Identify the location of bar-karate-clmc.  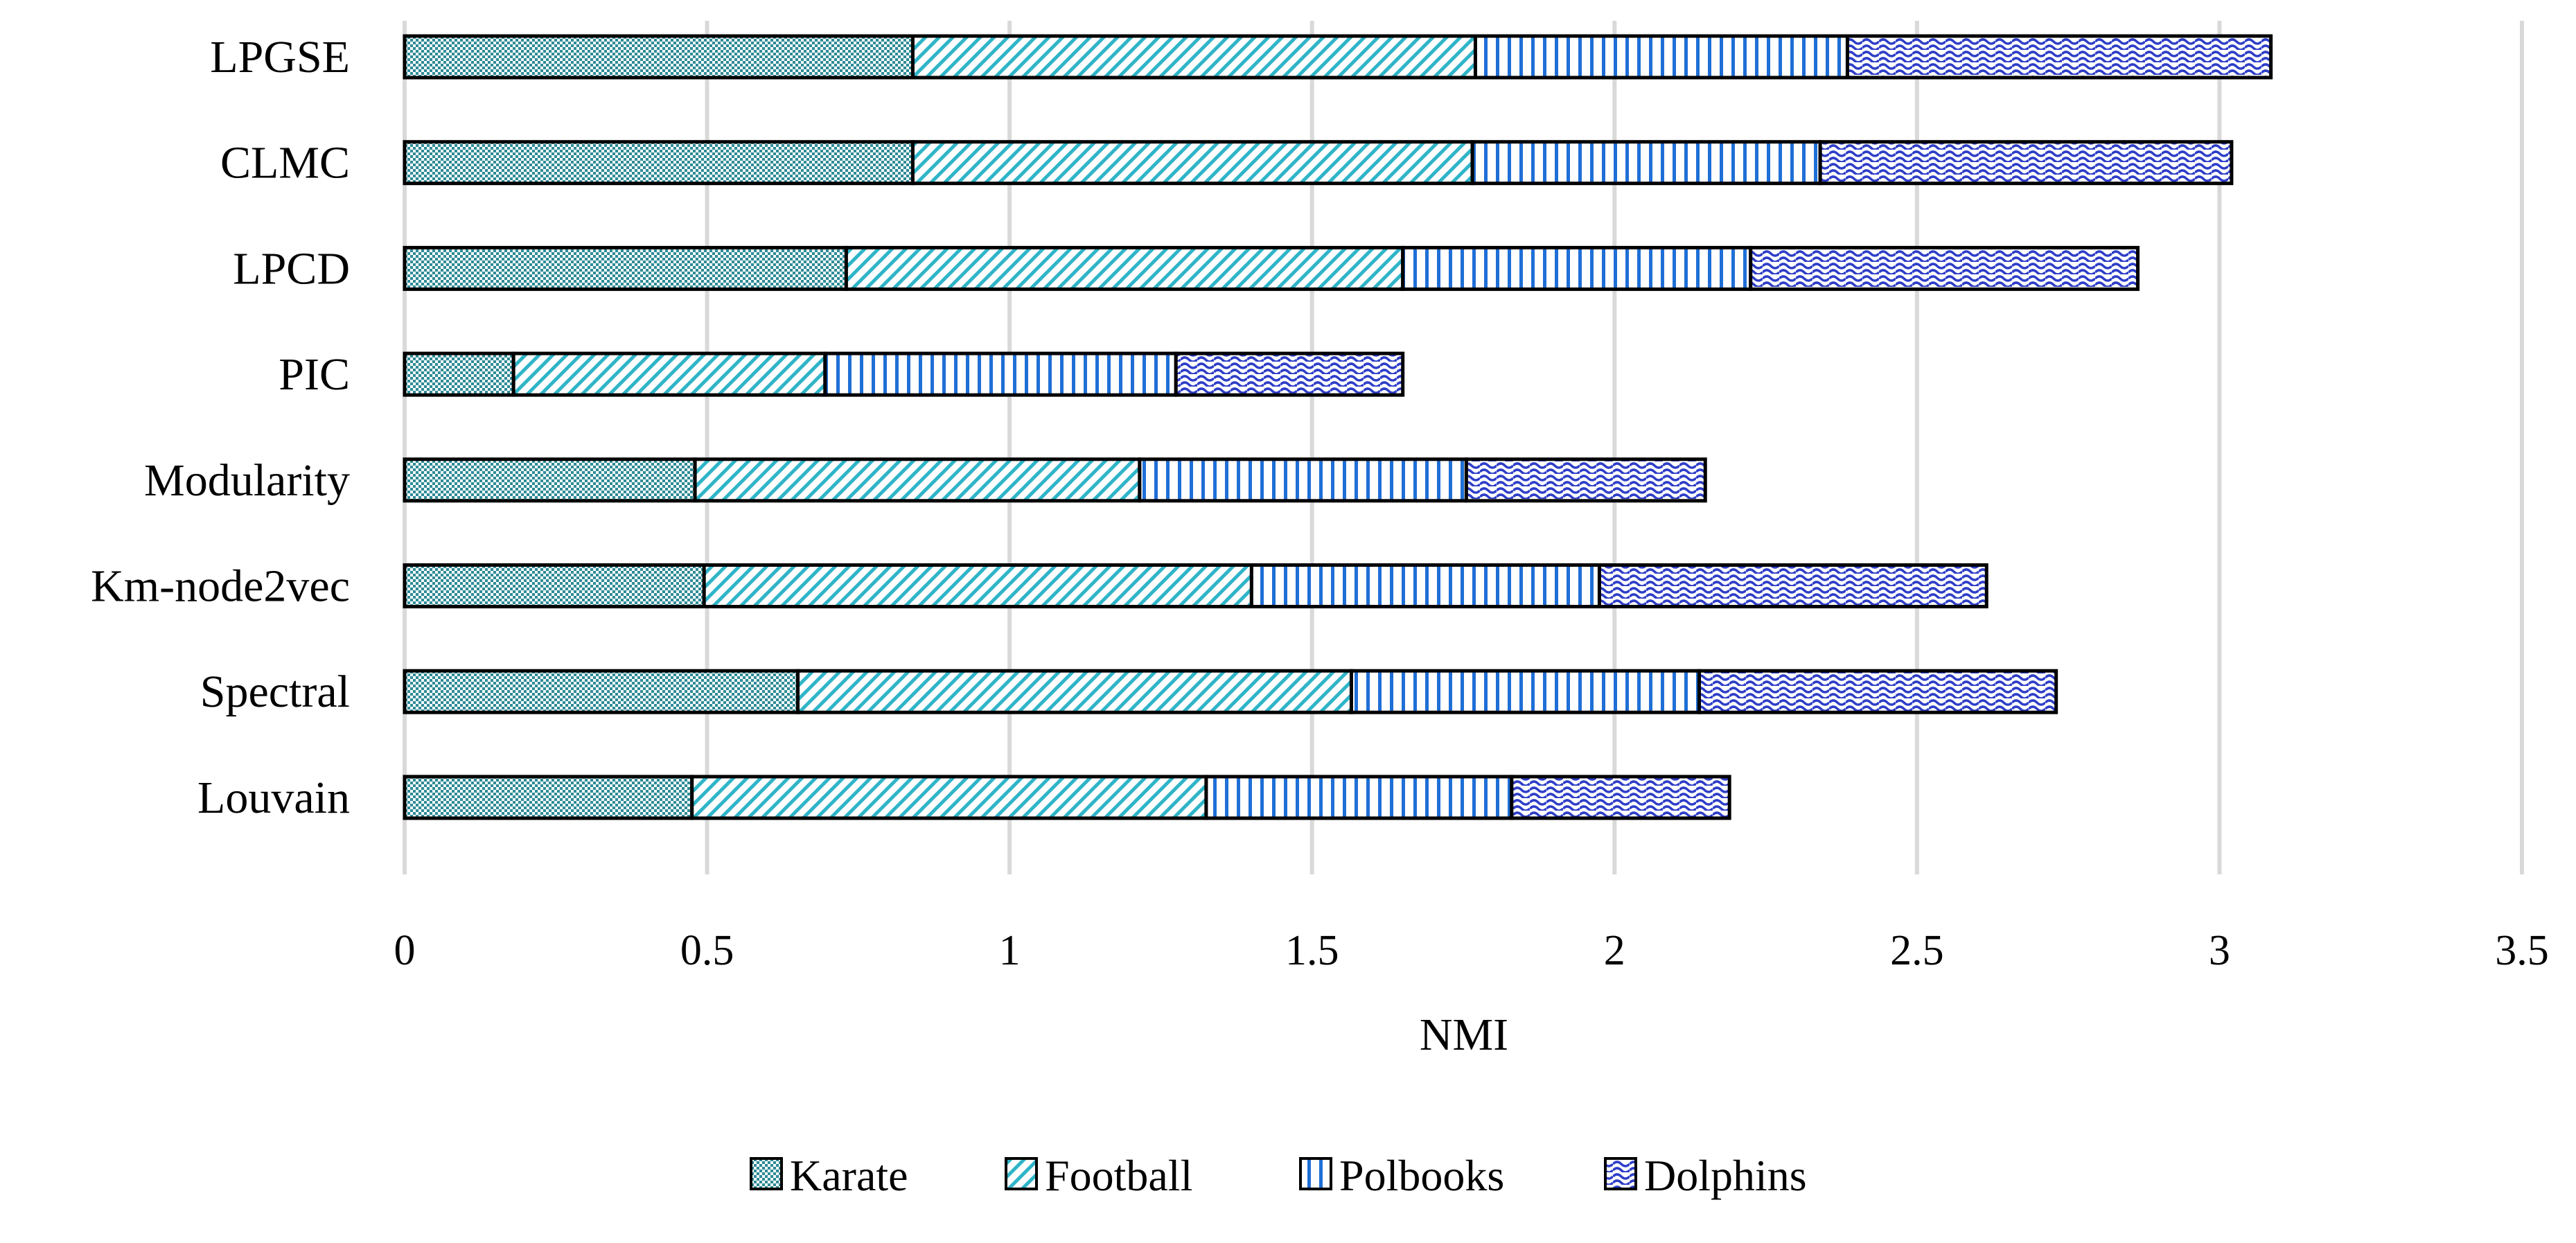
(659, 163).